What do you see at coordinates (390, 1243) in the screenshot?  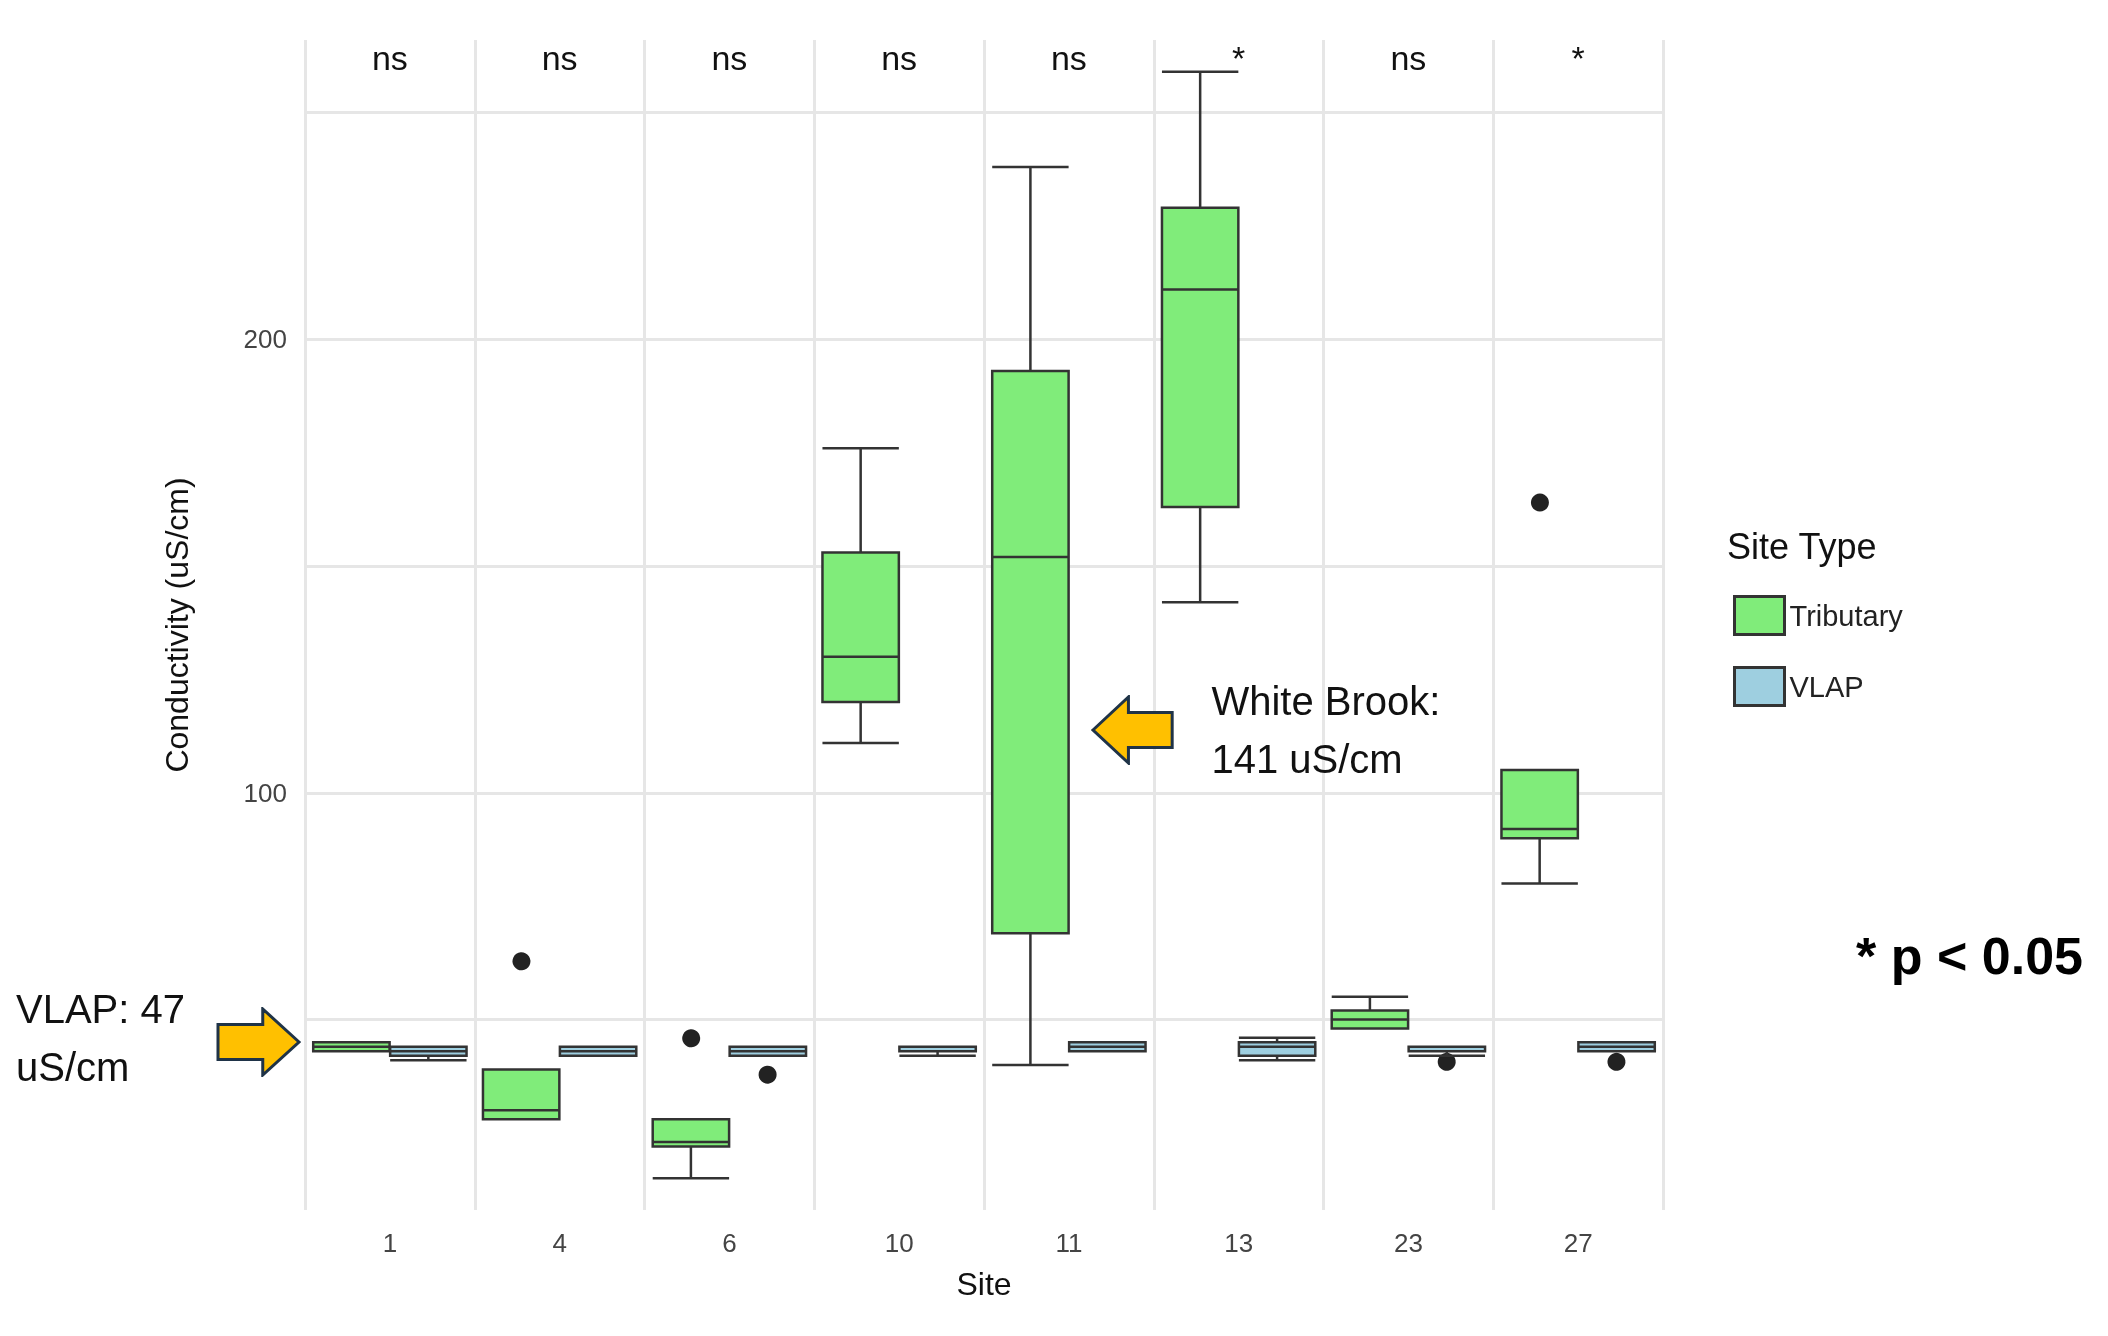 I see `x-tick-label: 1` at bounding box center [390, 1243].